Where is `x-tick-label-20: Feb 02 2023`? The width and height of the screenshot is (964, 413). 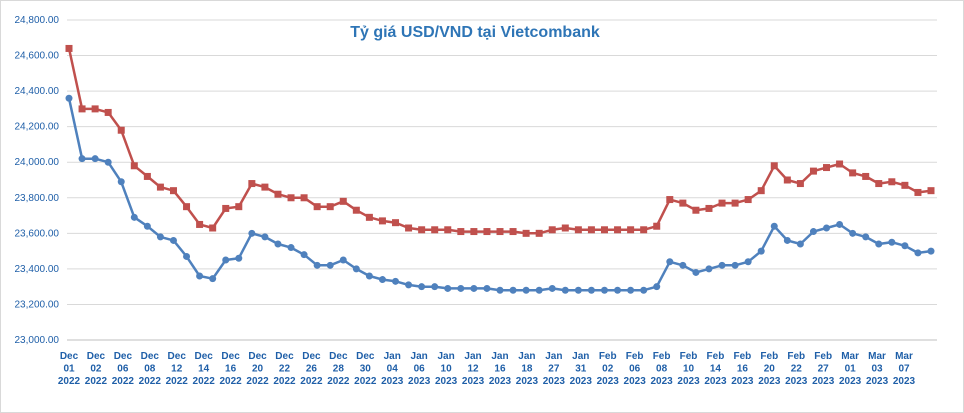
x-tick-label-20: Feb 02 2023 is located at coordinates (608, 369).